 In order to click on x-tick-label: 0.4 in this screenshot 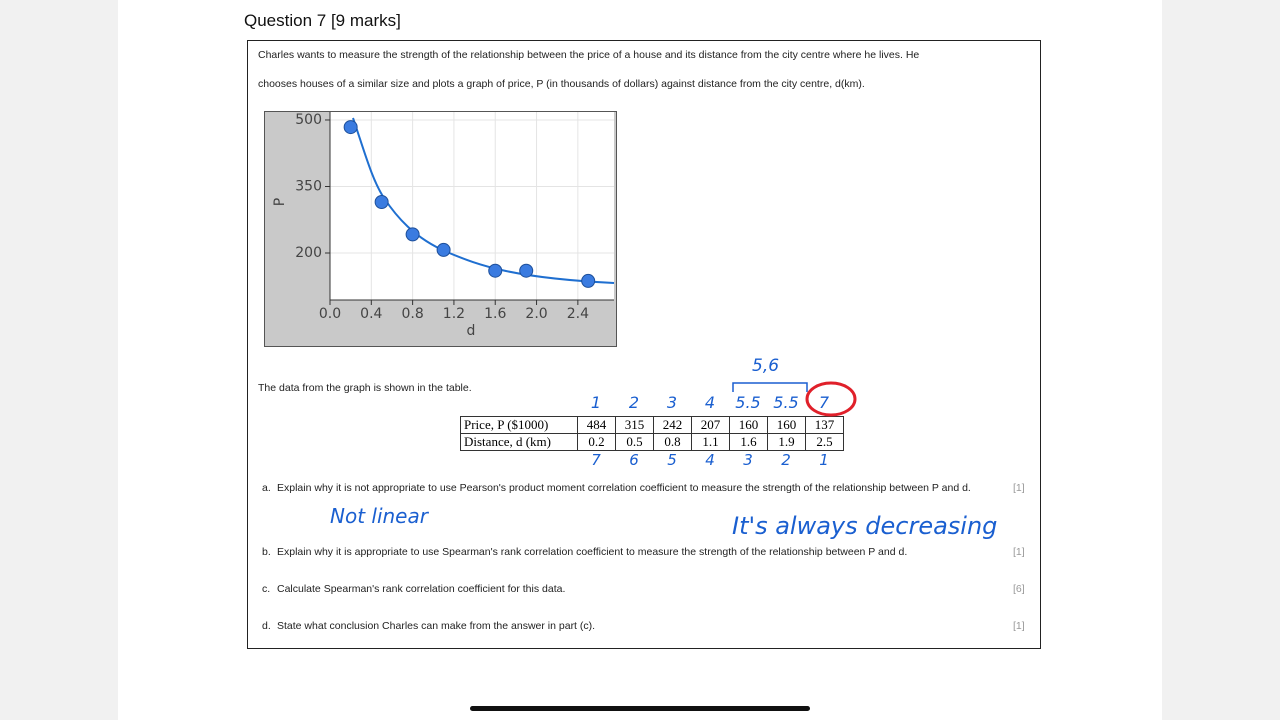, I will do `click(371, 314)`.